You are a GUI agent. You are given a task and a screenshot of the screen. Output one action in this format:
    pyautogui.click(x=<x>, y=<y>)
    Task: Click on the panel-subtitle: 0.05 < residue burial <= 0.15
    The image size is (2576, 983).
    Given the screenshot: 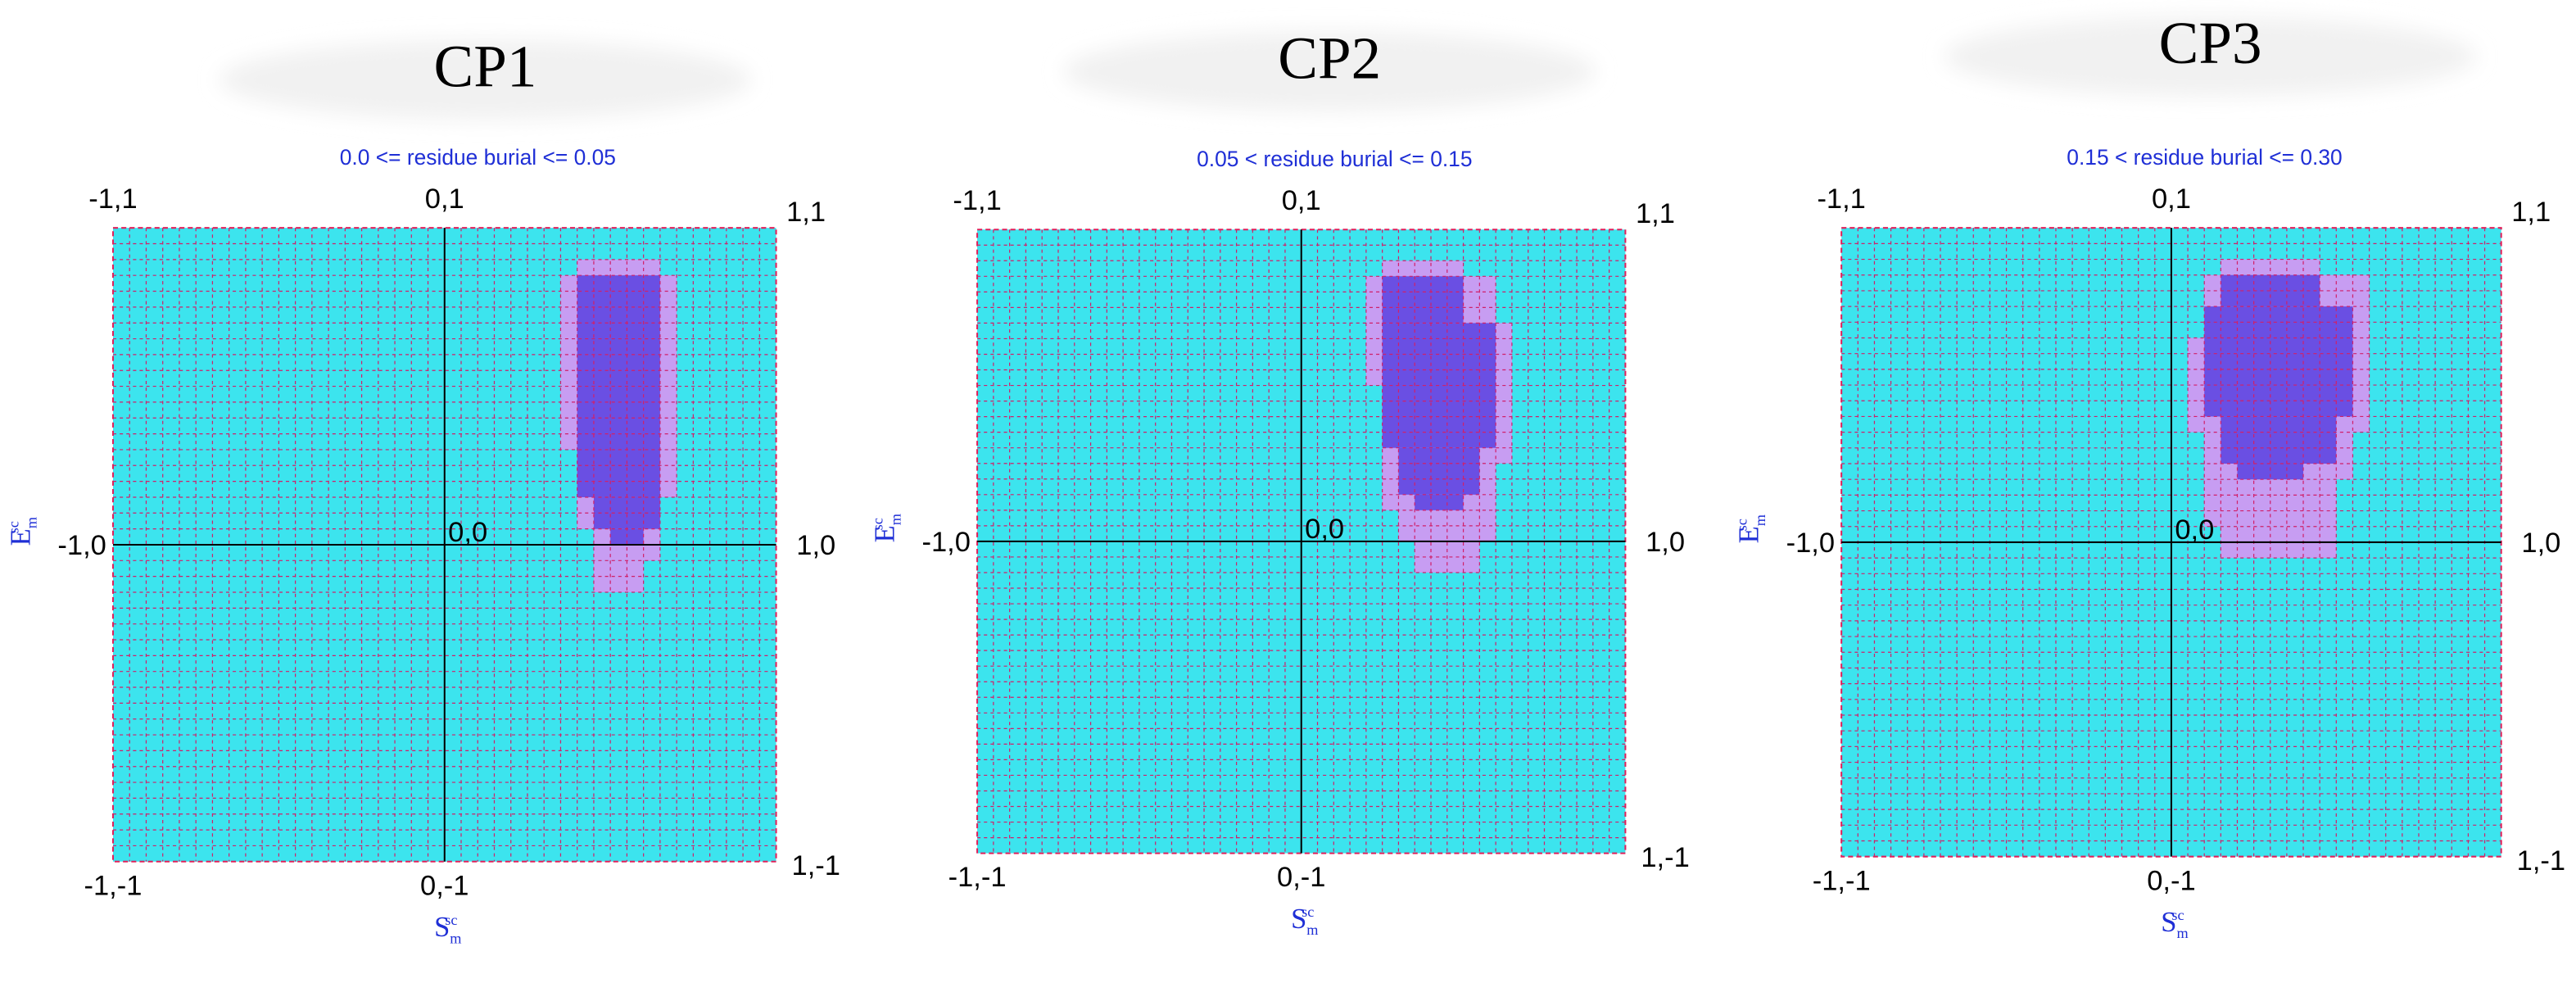 What is the action you would take?
    pyautogui.click(x=1334, y=159)
    